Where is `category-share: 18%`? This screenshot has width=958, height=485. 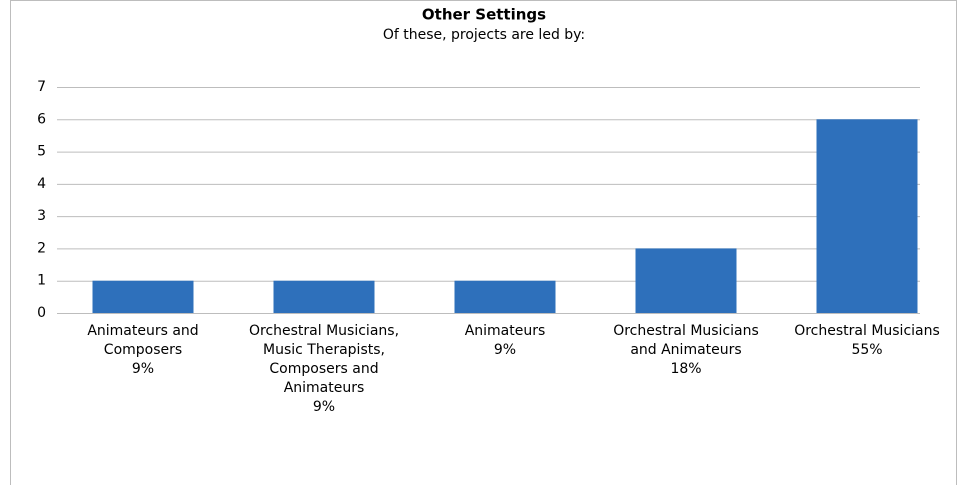 category-share: 18% is located at coordinates (686, 369).